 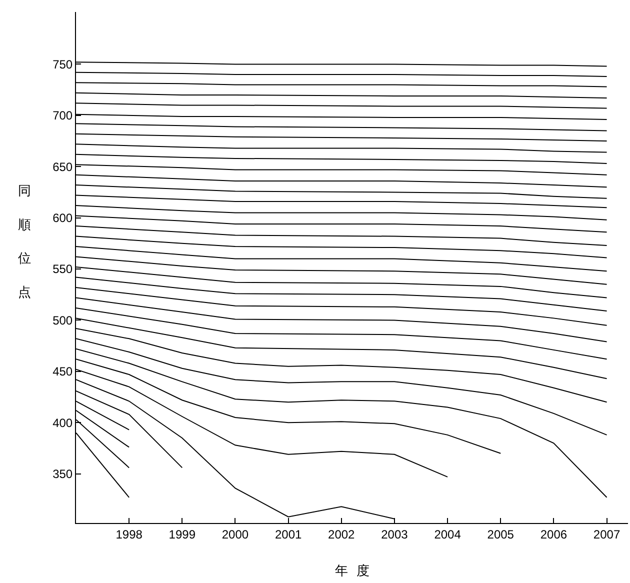 What do you see at coordinates (24, 242) in the screenshot?
I see `text: 同順位点` at bounding box center [24, 242].